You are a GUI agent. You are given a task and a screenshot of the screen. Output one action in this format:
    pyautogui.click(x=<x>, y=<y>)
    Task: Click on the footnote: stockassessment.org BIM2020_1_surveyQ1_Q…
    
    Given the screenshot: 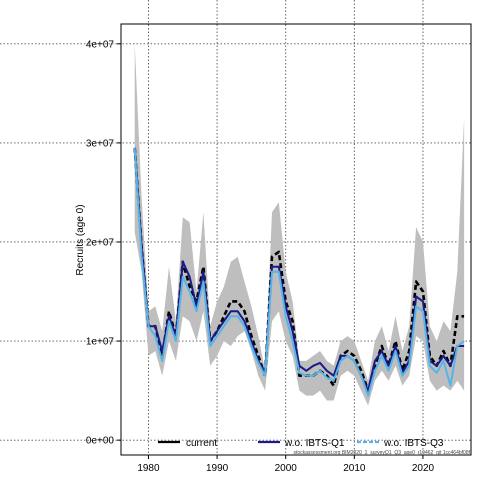 What is the action you would take?
    pyautogui.click(x=381, y=453)
    